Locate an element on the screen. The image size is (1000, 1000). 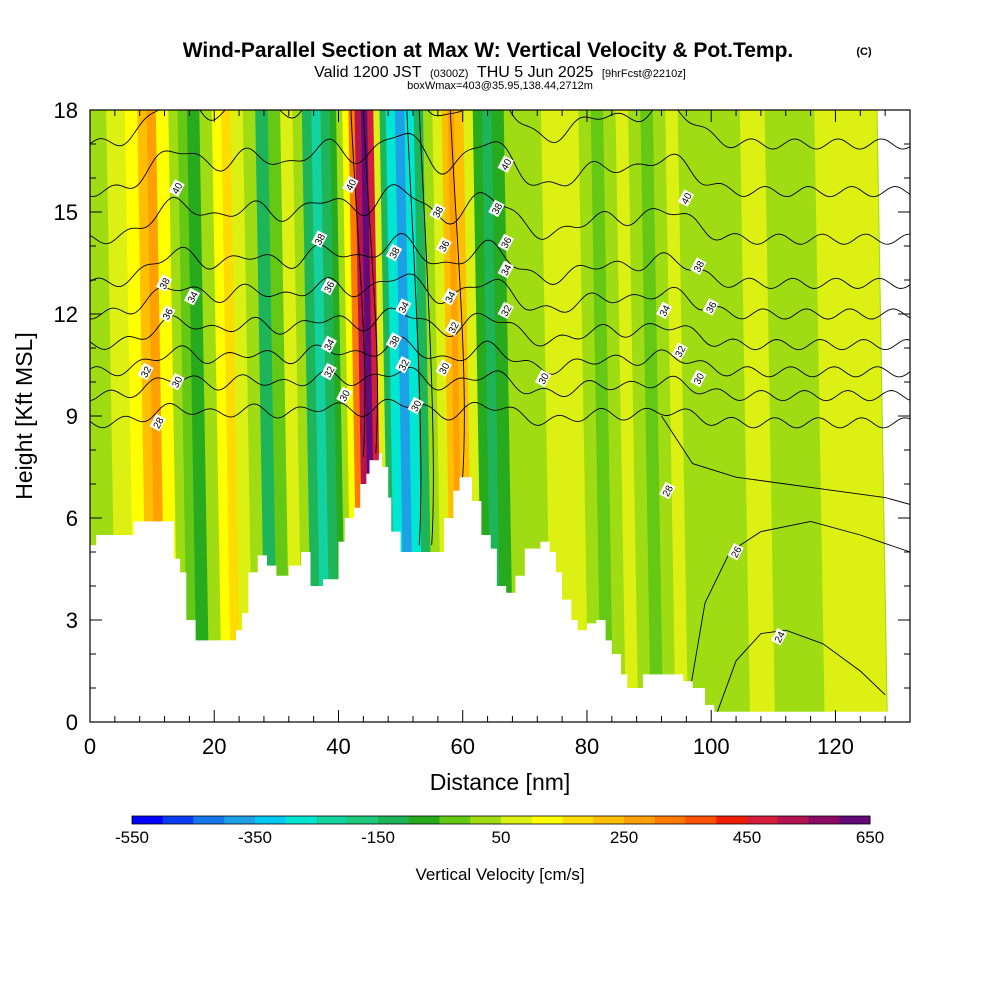
contour-label: 26 is located at coordinates (736, 552).